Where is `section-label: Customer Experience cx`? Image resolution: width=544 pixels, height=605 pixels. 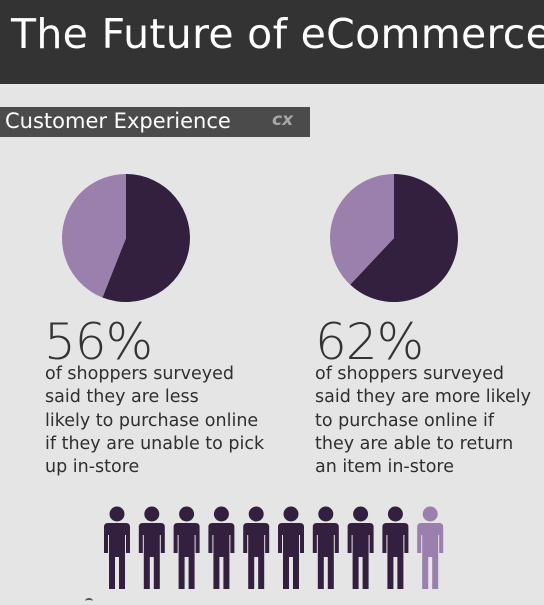 section-label: Customer Experience cx is located at coordinates (155, 122).